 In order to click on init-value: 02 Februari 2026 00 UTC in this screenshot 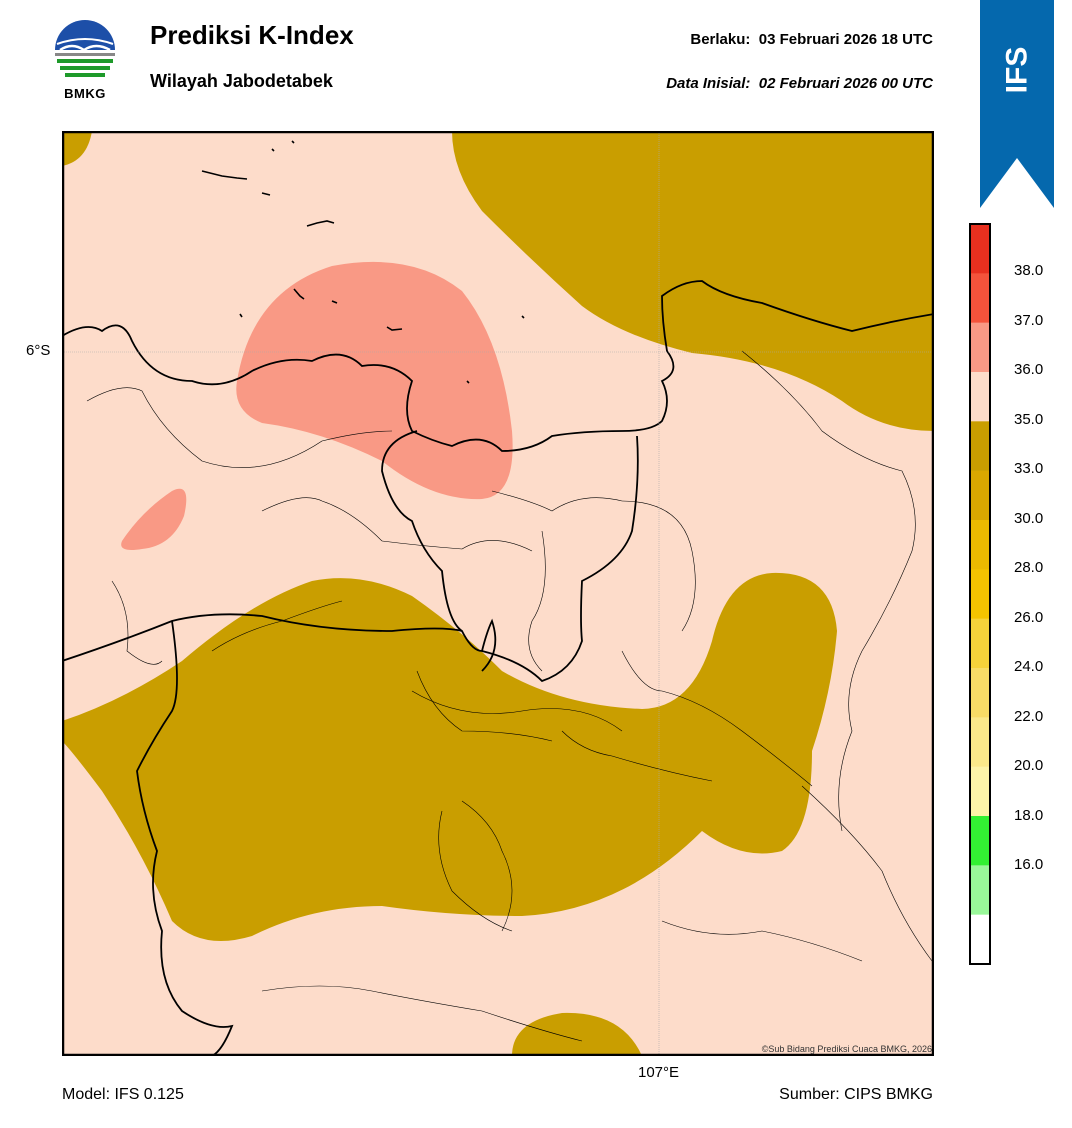, I will do `click(845, 83)`.